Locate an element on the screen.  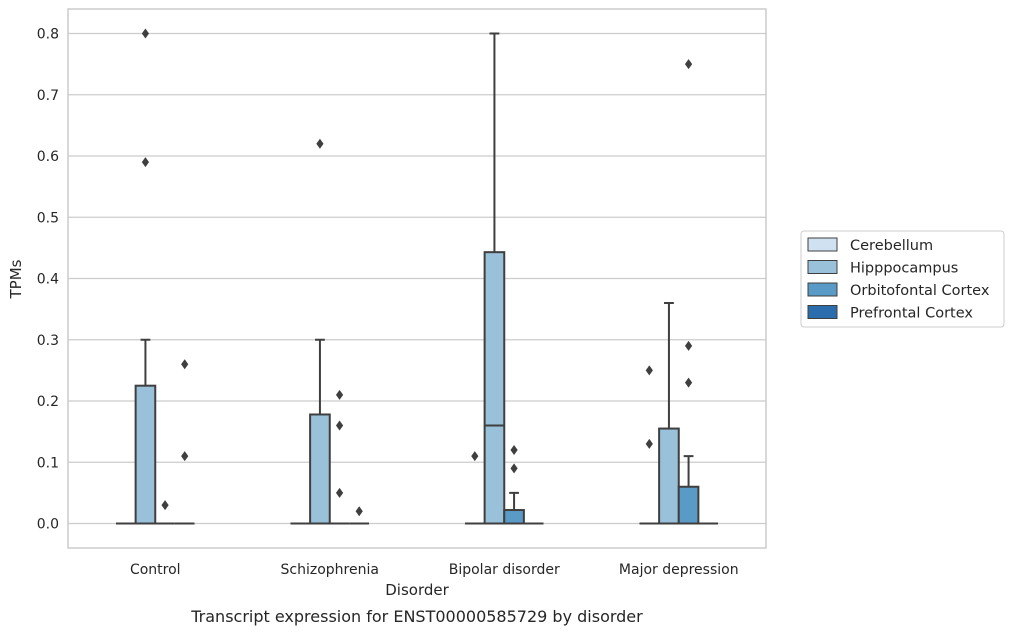
x-tick-label: Bipolar disorder is located at coordinates (504, 570).